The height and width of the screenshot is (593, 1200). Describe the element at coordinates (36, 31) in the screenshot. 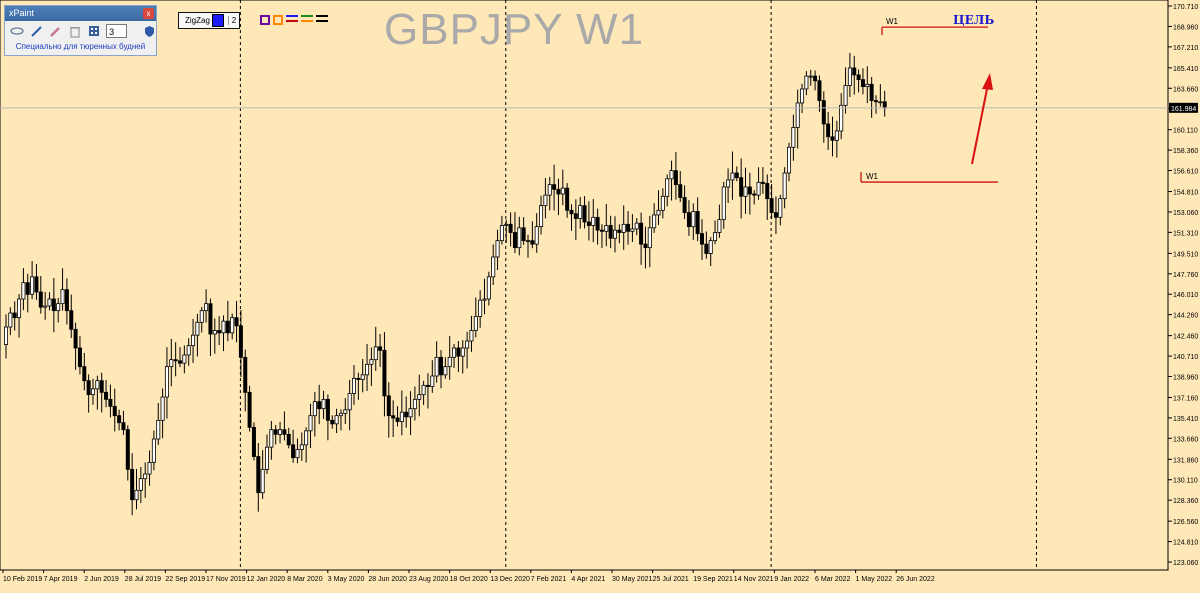

I see `brush-icon` at that location.